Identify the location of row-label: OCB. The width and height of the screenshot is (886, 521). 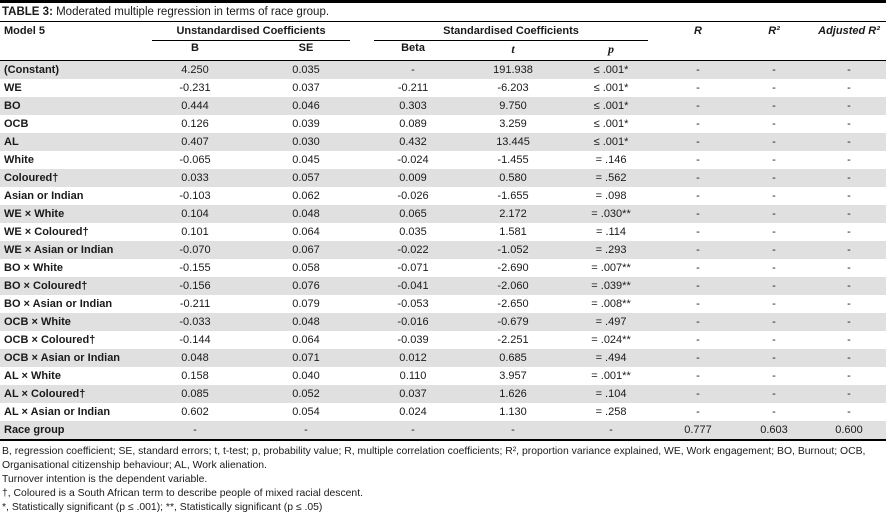
(16, 124).